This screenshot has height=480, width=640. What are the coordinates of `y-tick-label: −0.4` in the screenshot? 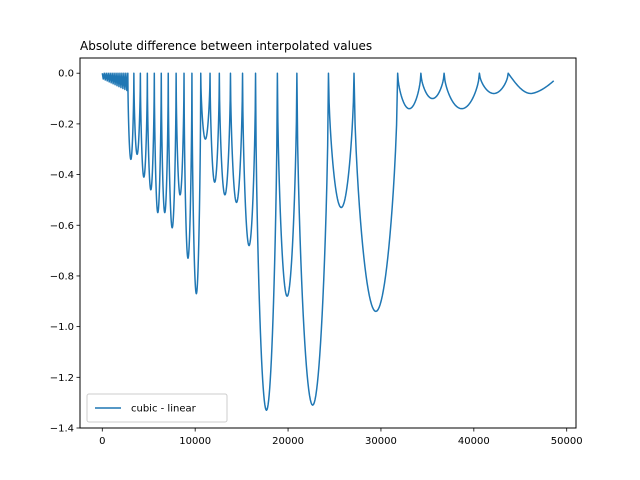 It's located at (62, 175).